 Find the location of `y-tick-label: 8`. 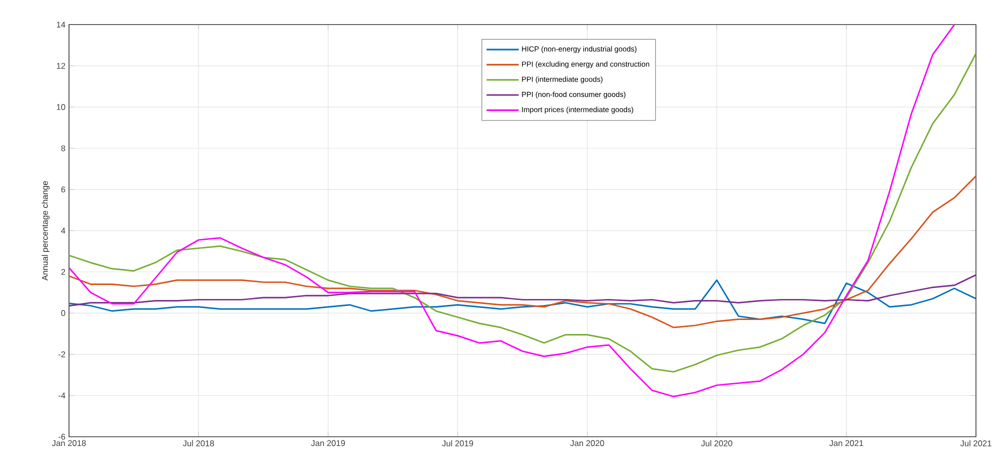

y-tick-label: 8 is located at coordinates (63, 148).